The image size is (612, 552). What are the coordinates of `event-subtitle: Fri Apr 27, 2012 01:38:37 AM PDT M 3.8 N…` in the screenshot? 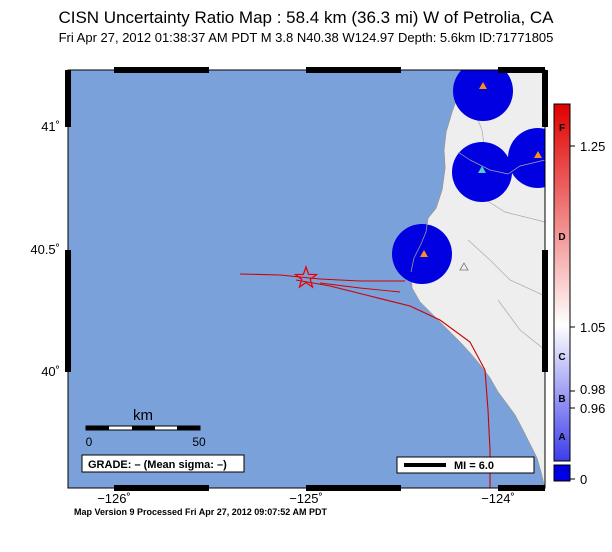 It's located at (306, 37).